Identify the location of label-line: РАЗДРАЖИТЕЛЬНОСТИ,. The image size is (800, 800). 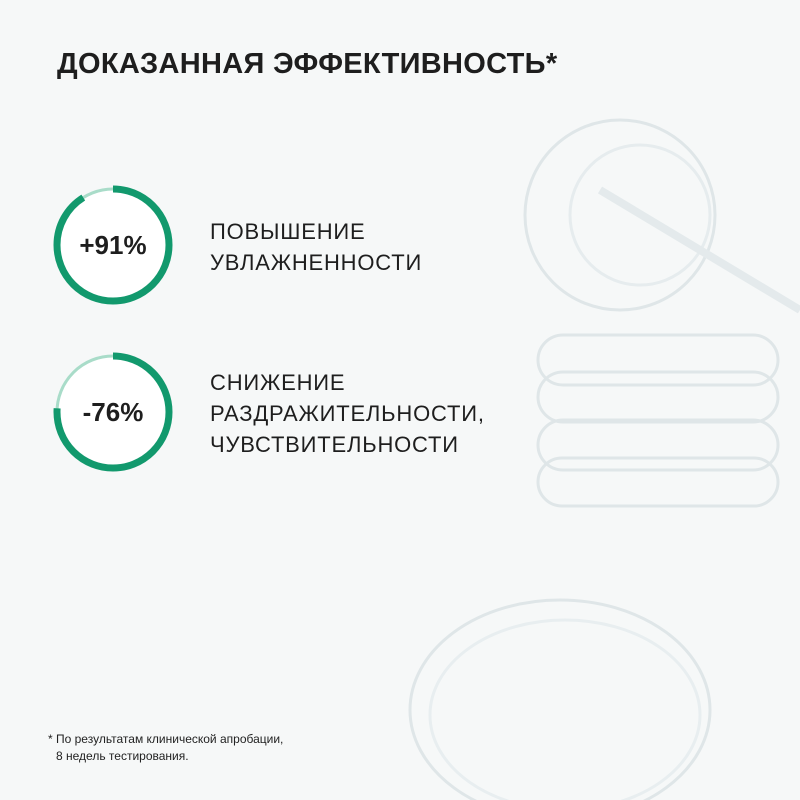
(347, 413).